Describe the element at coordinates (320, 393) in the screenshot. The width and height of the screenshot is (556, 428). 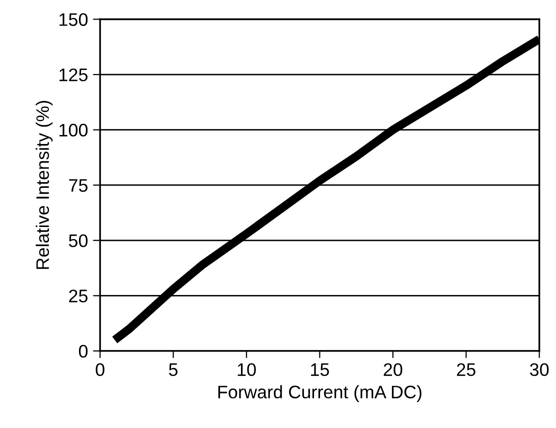
I see `x-axis-title: Forward Current (mA DC)` at that location.